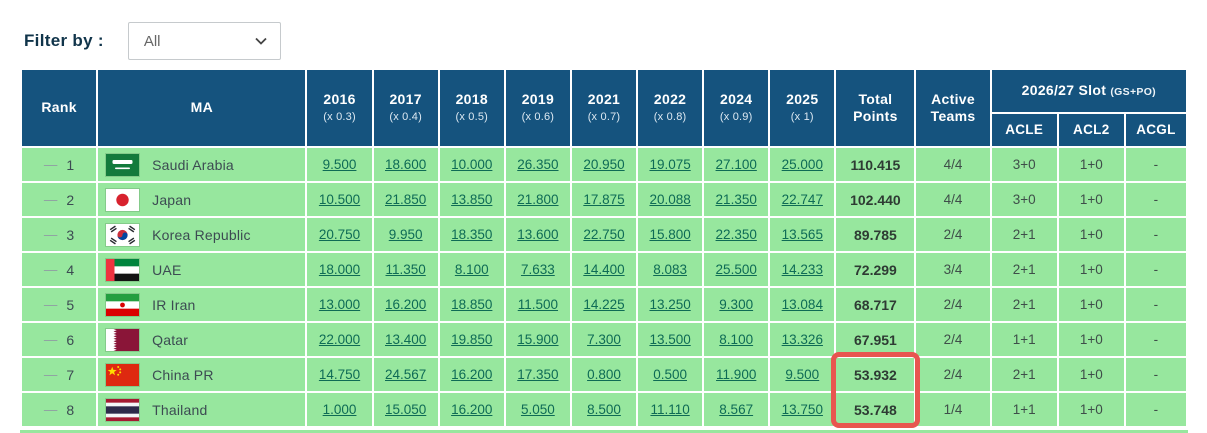 This screenshot has height=433, width=1207. What do you see at coordinates (538, 164) in the screenshot?
I see `score-link: 26.350` at bounding box center [538, 164].